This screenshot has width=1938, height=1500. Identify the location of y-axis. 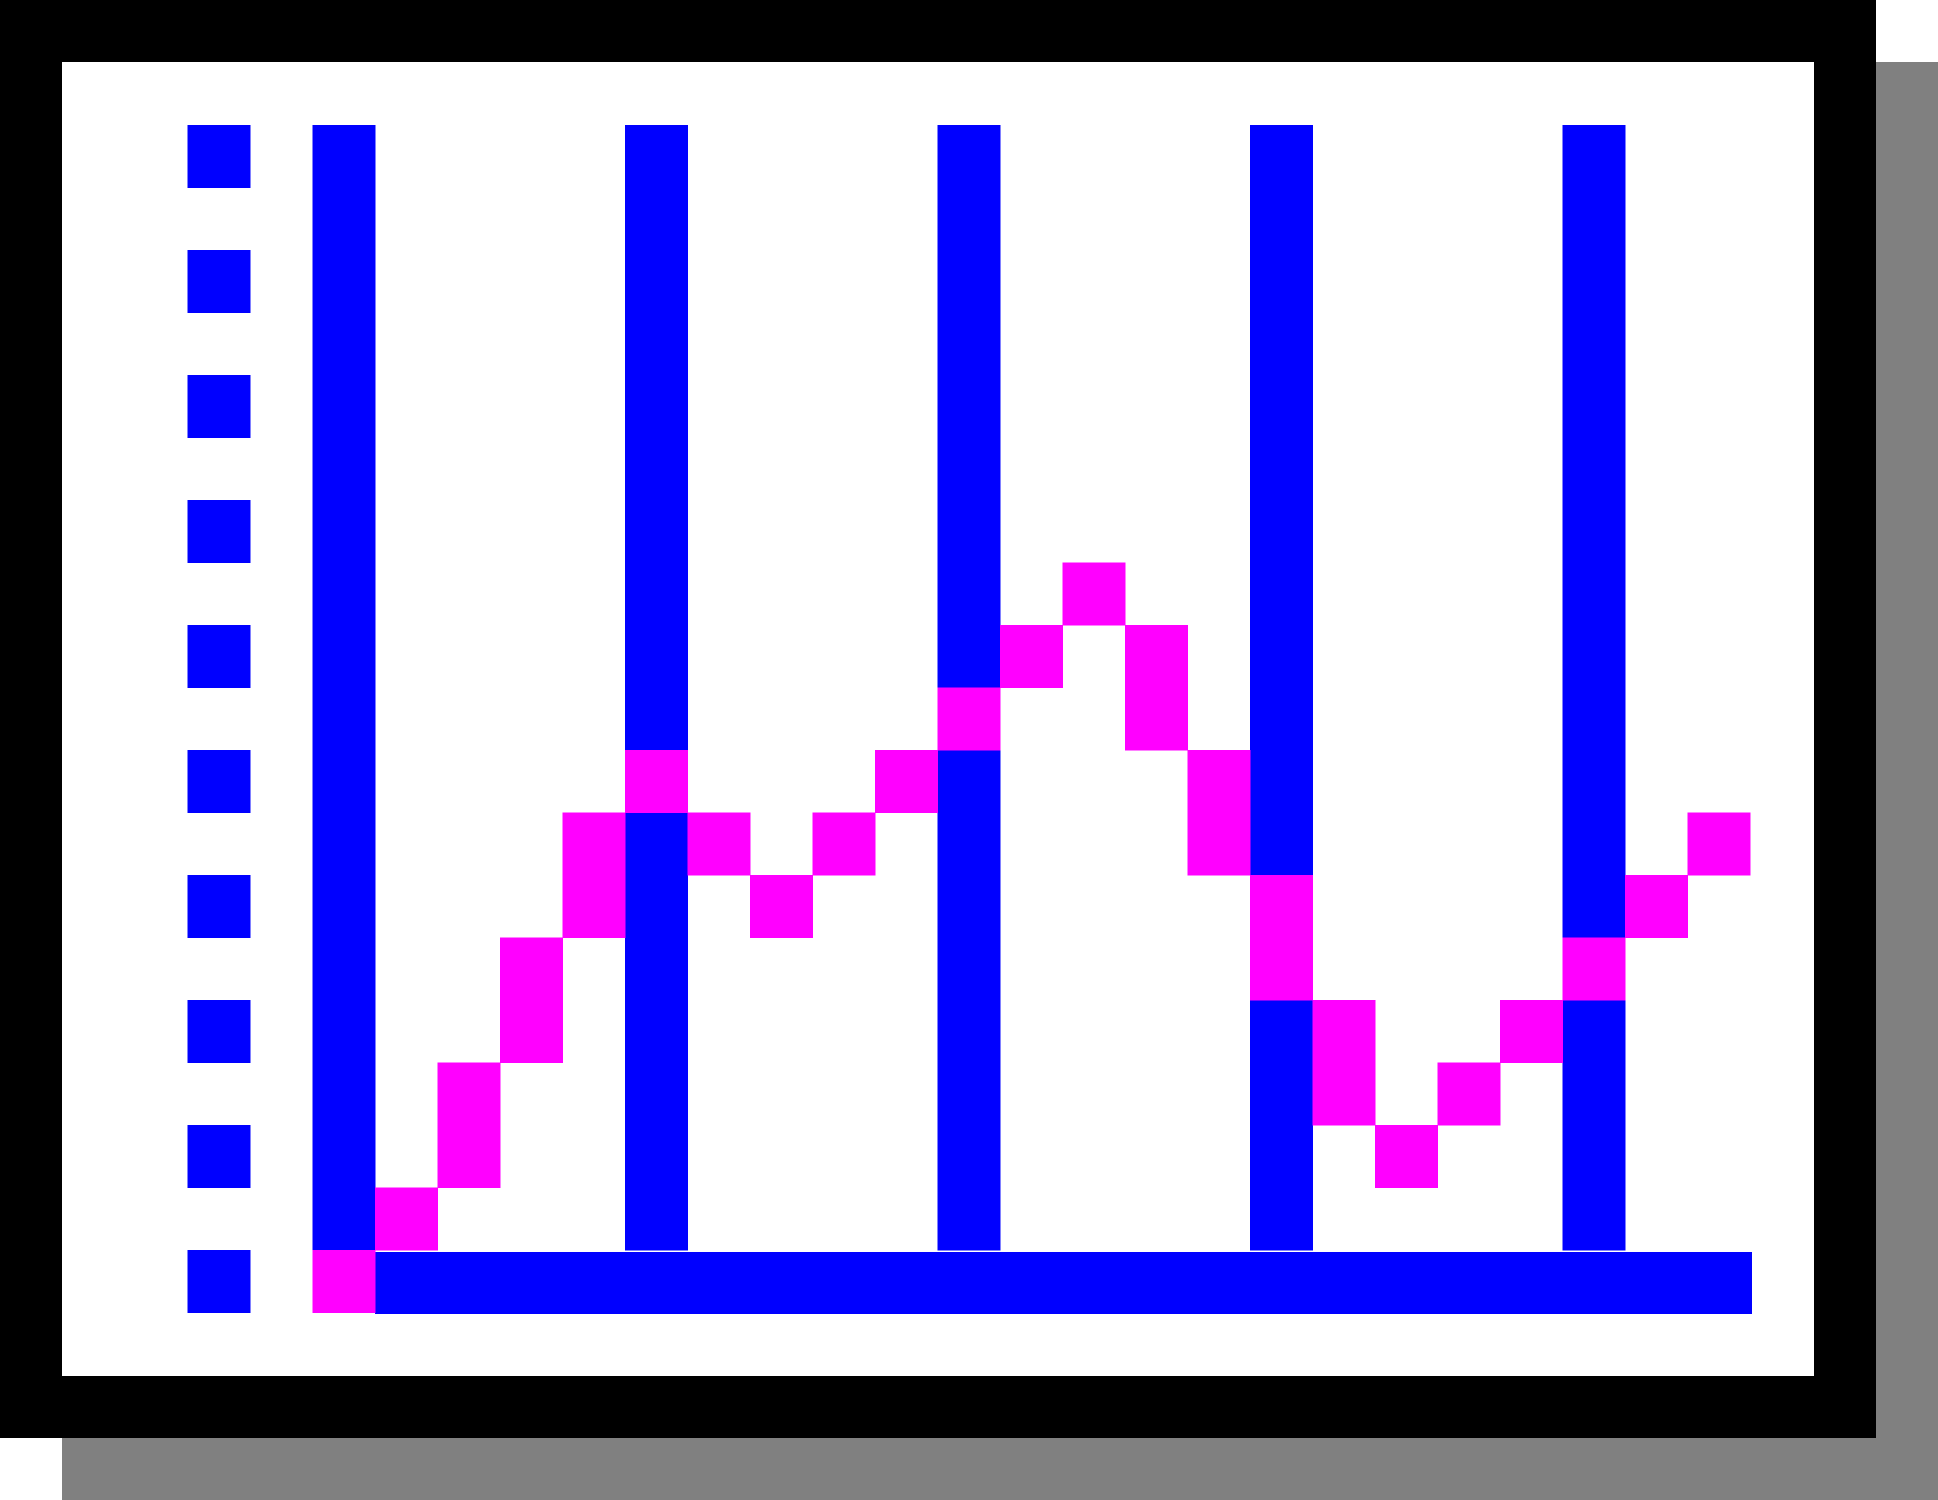
(344, 688).